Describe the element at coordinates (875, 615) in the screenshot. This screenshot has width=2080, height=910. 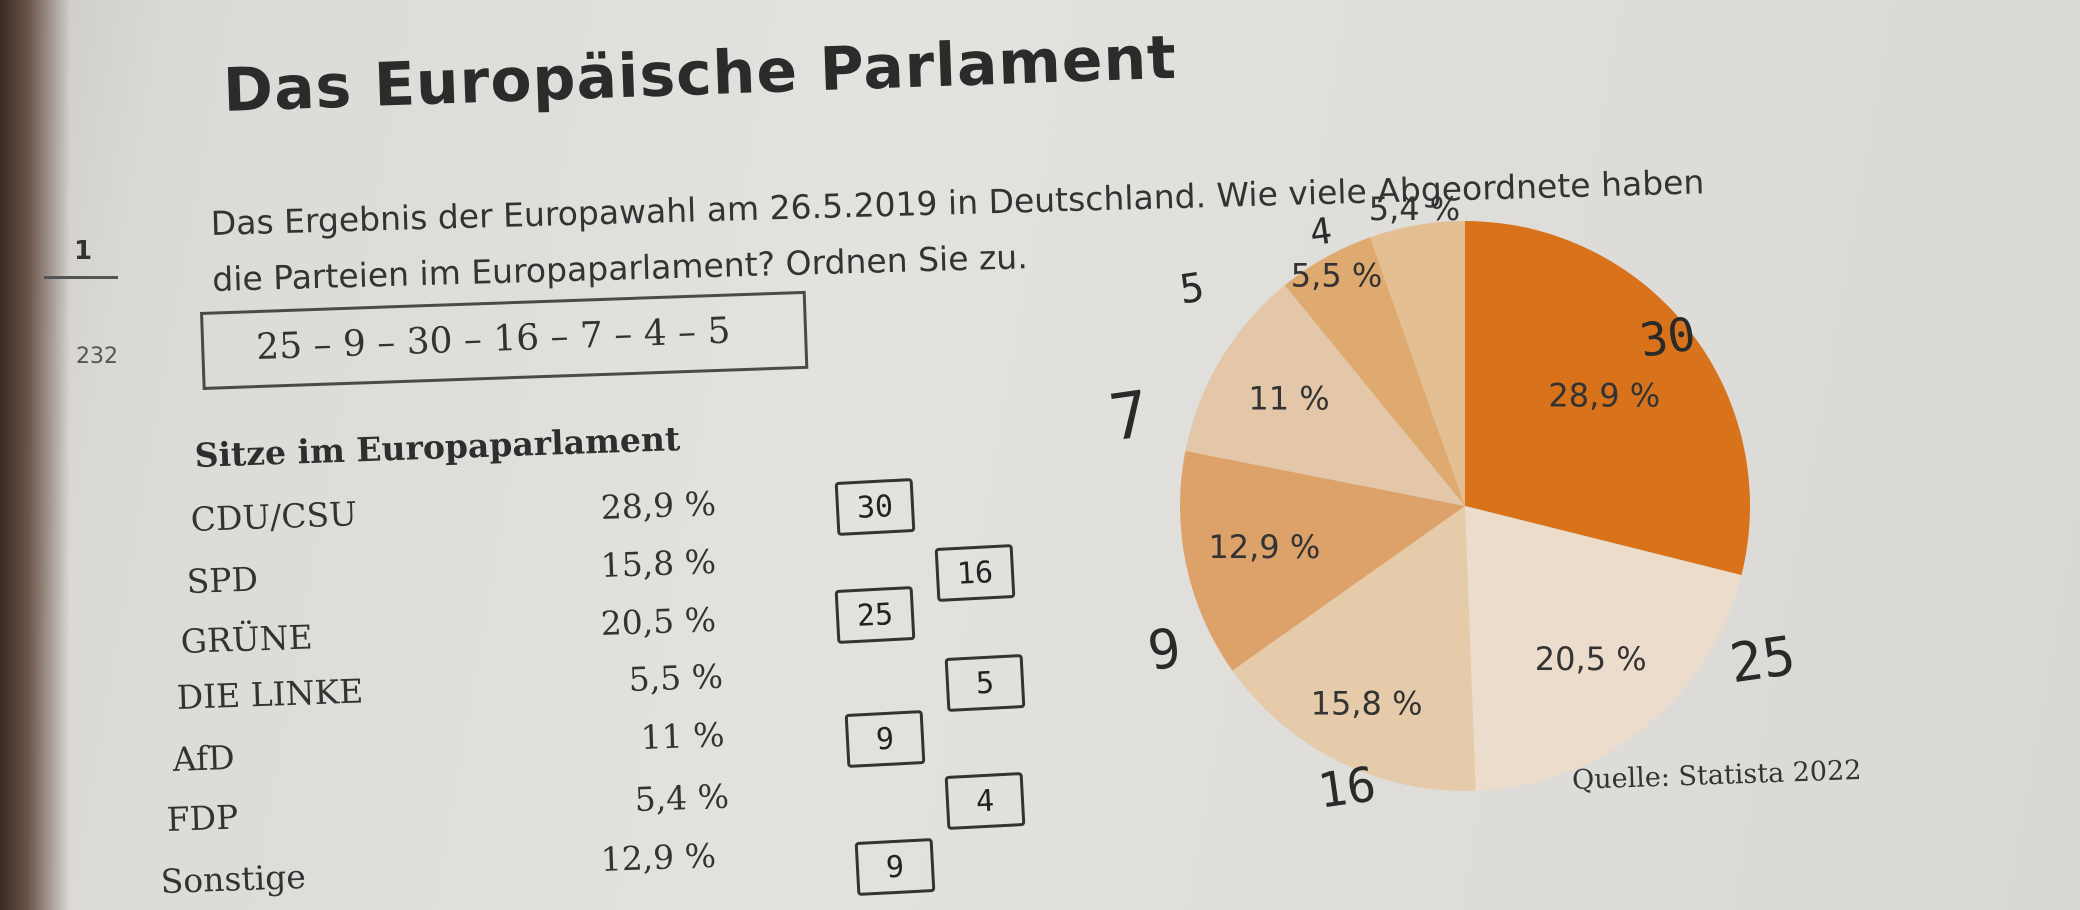
I see `answer-box: 25` at that location.